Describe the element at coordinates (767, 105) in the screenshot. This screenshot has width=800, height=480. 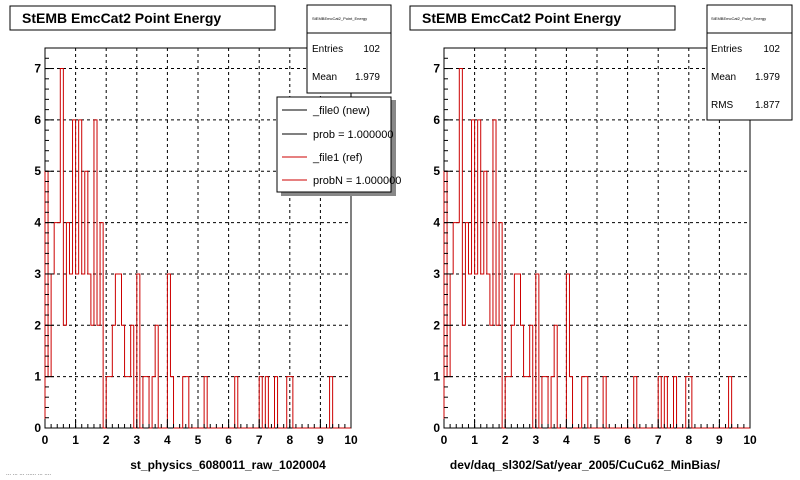
I see `stats-value: 1.877` at that location.